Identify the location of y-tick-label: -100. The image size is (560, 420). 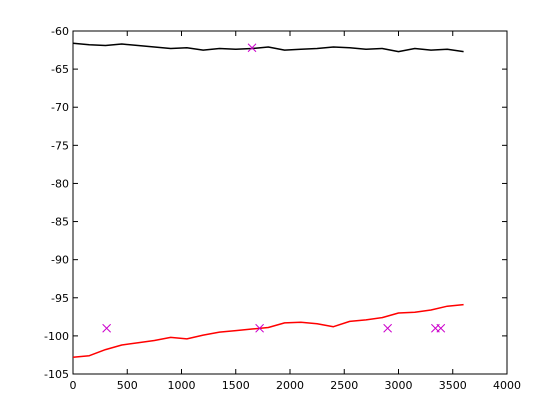
(56, 336).